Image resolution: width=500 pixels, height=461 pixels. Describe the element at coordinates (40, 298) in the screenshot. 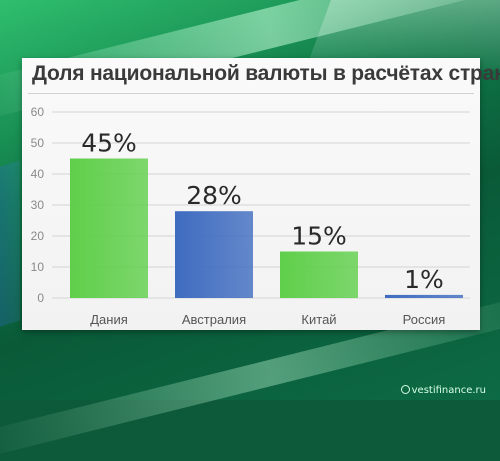

I see `y-tick-label: 0` at that location.